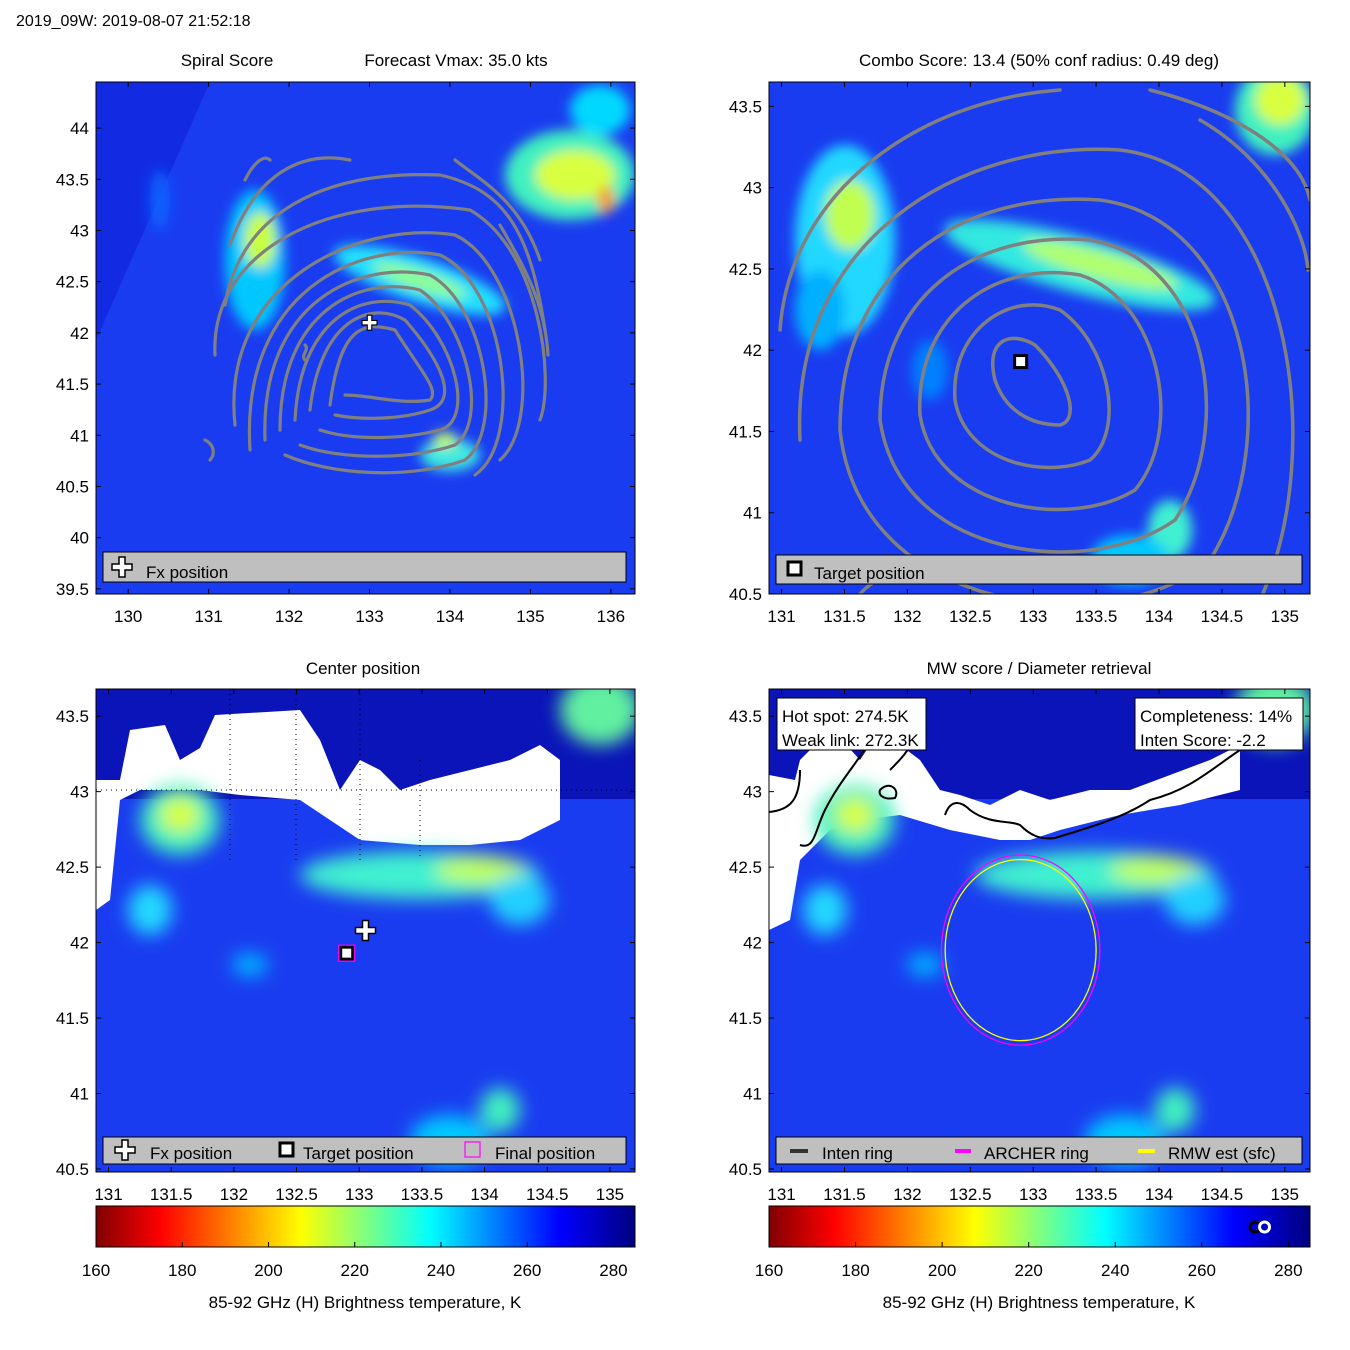 Image resolution: width=1350 pixels, height=1350 pixels. I want to click on center-x-ticks: 131 131.5 132 132.5 133 133.5 134 134.5 135, so click(359, 946).